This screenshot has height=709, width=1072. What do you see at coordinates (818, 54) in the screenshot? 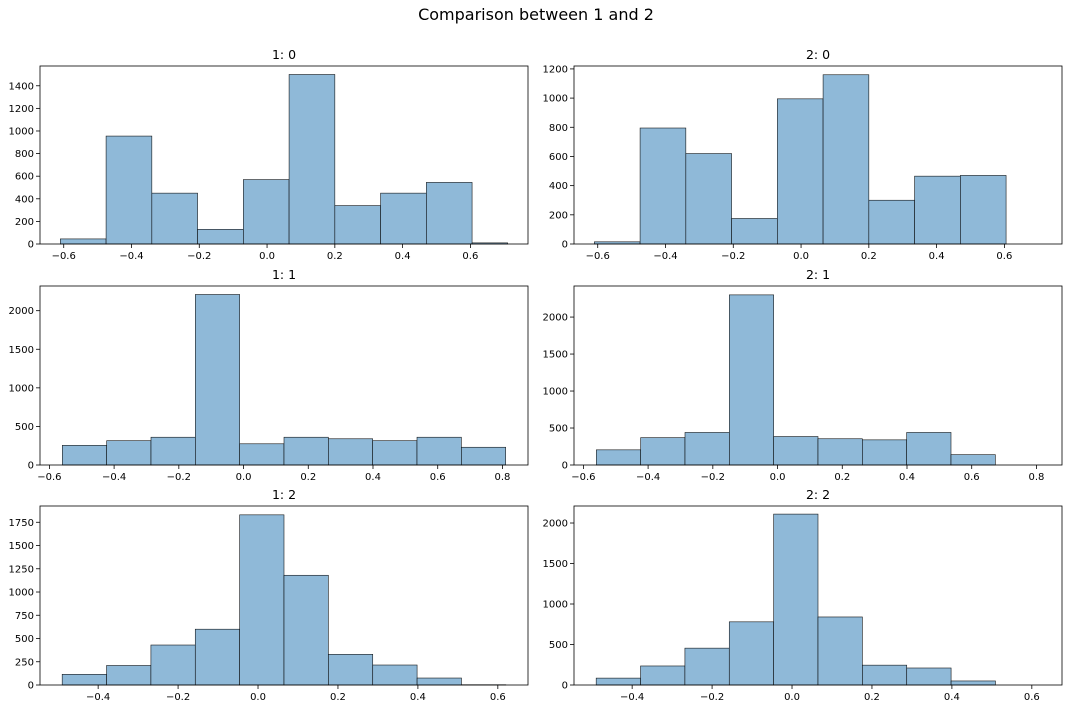
I see `subplot-title: 2: 0` at bounding box center [818, 54].